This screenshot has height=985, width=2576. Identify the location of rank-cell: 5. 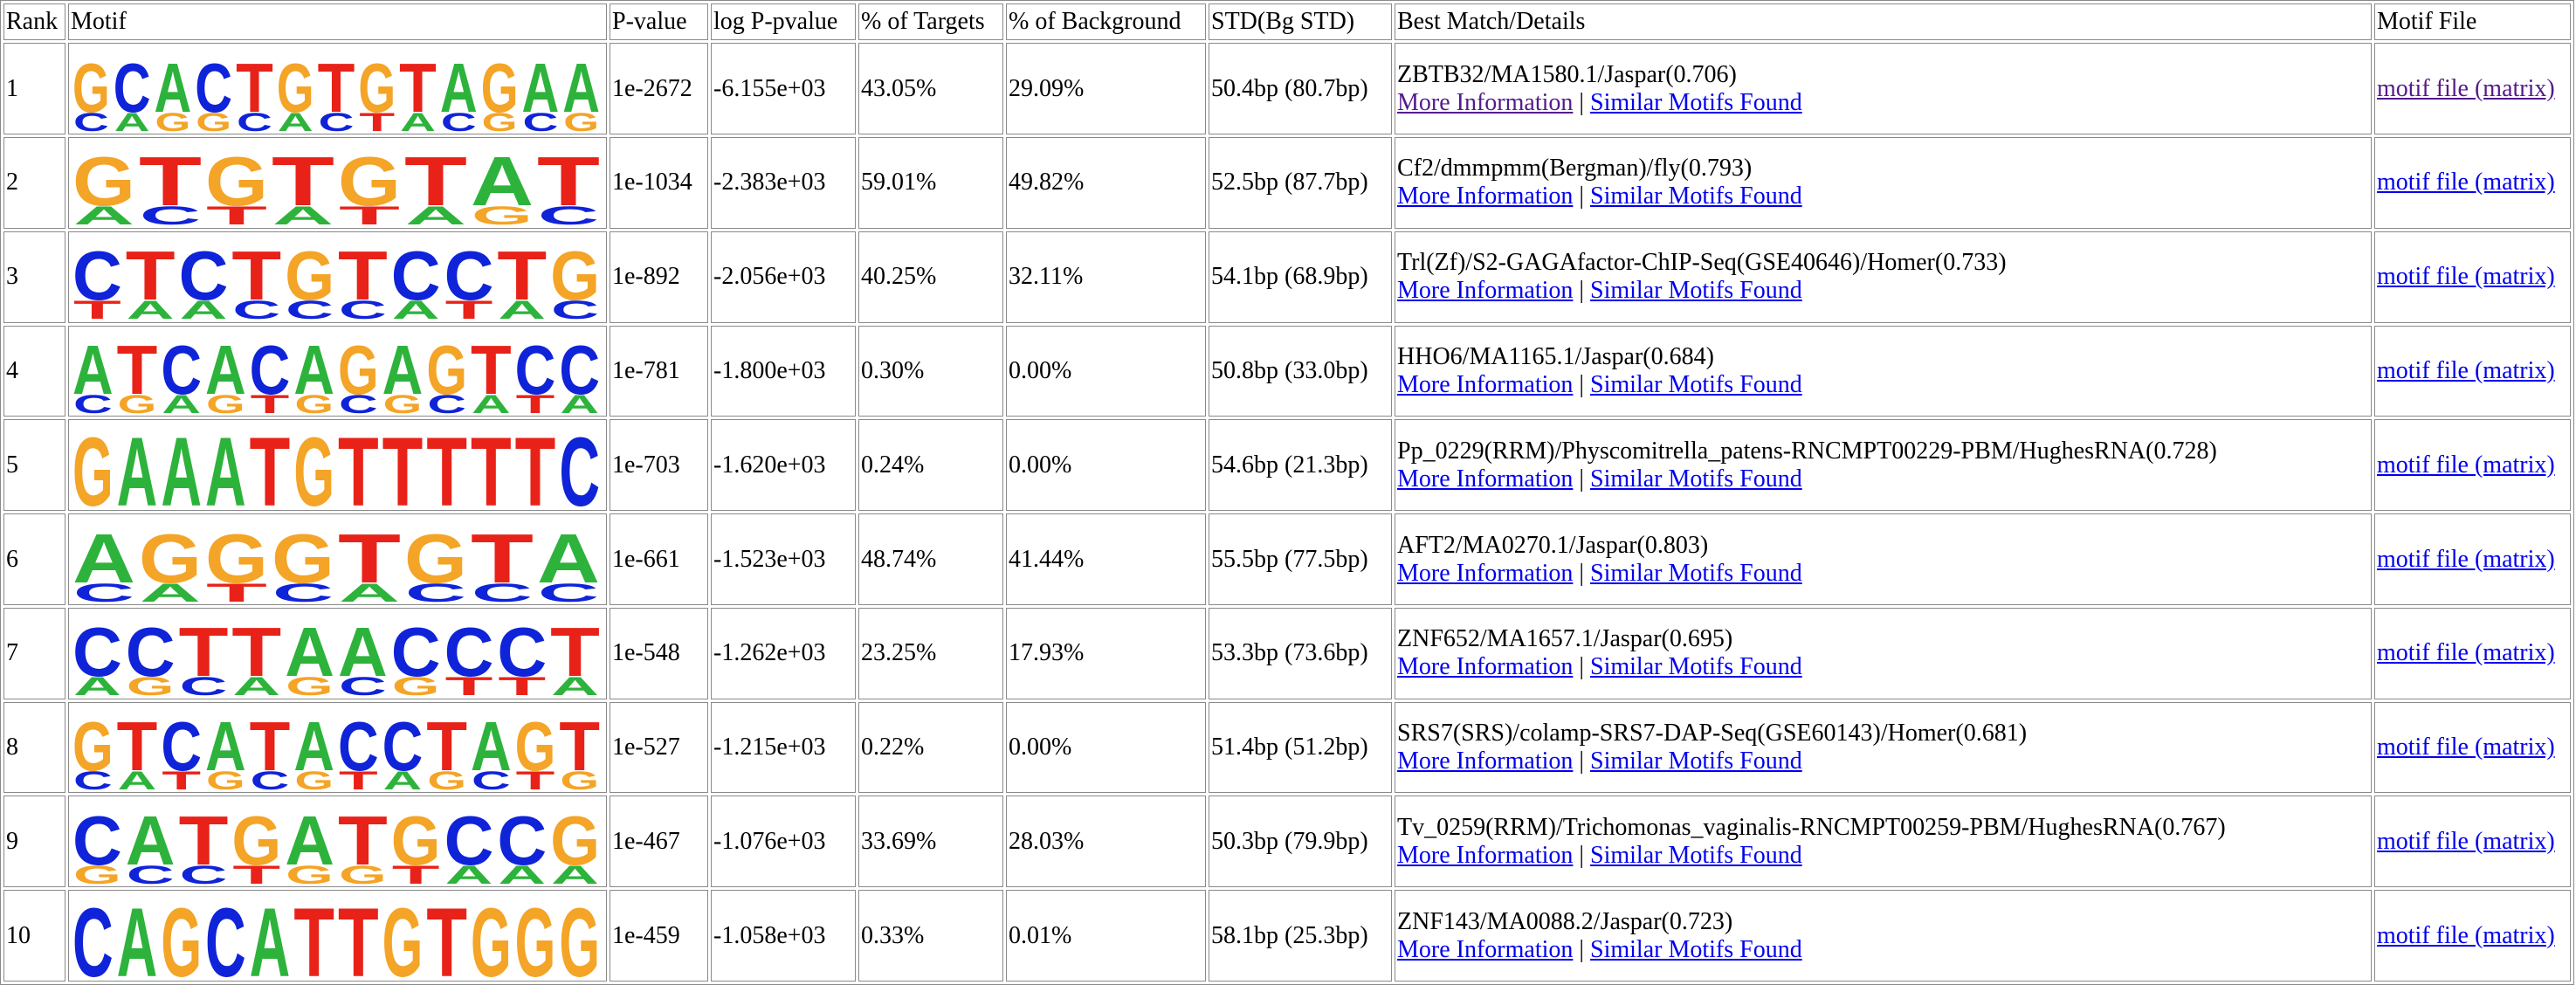
(34, 465).